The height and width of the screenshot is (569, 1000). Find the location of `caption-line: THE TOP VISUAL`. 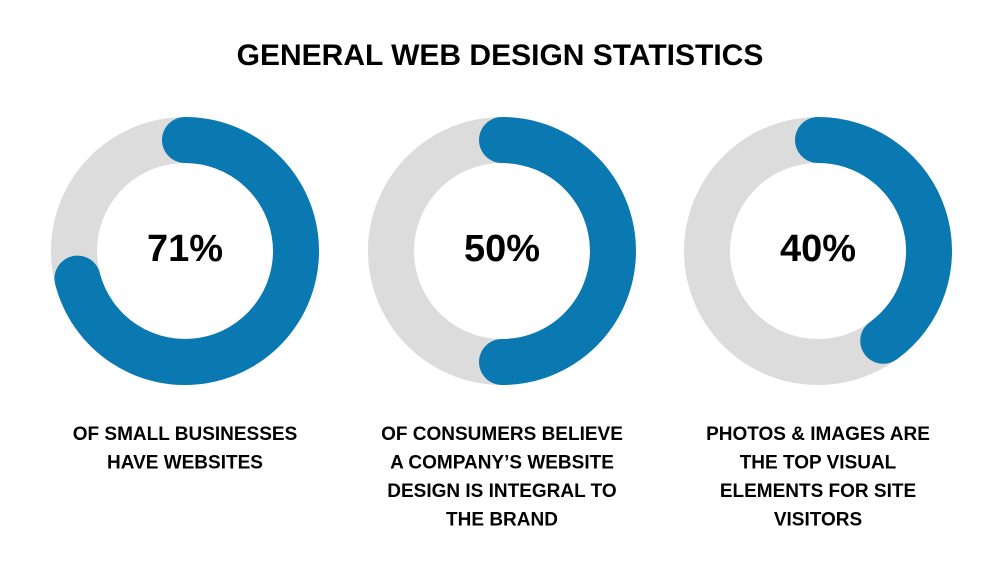

caption-line: THE TOP VISUAL is located at coordinates (818, 463).